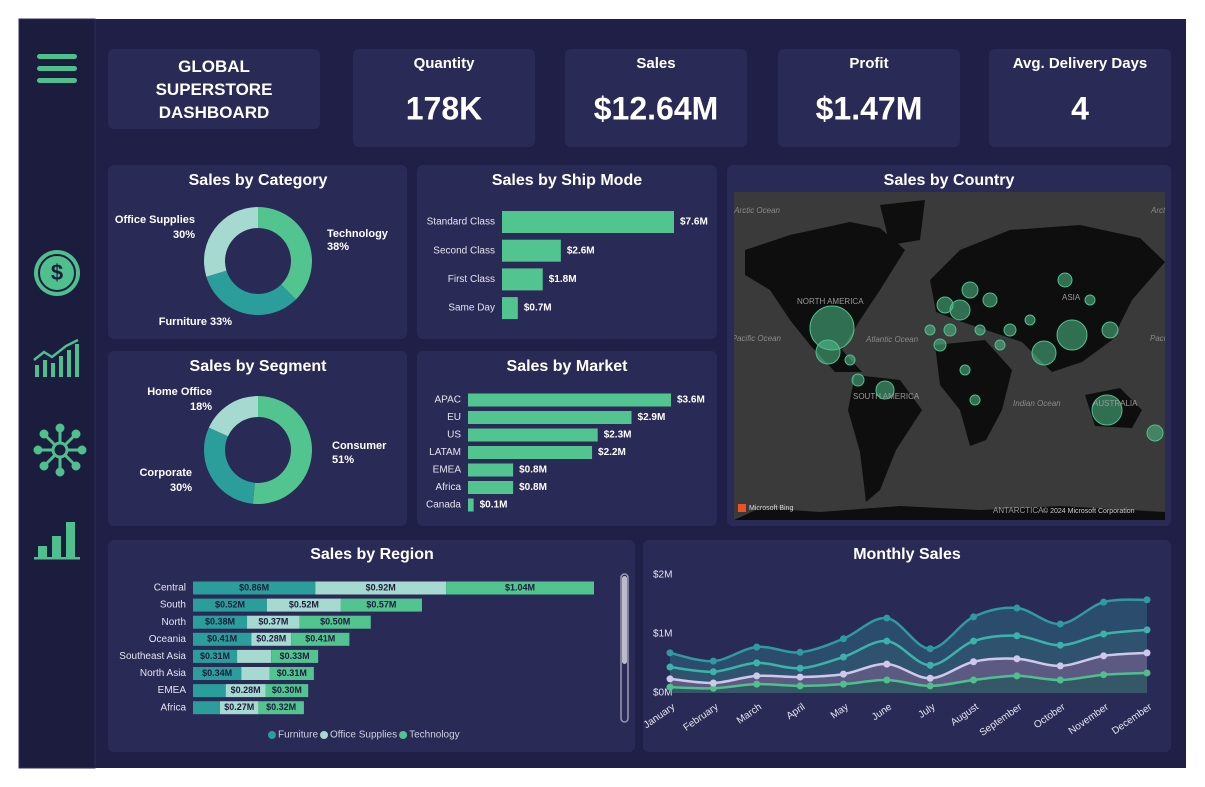 Image resolution: width=1205 pixels, height=787 pixels. I want to click on category-label: EU, so click(454, 417).